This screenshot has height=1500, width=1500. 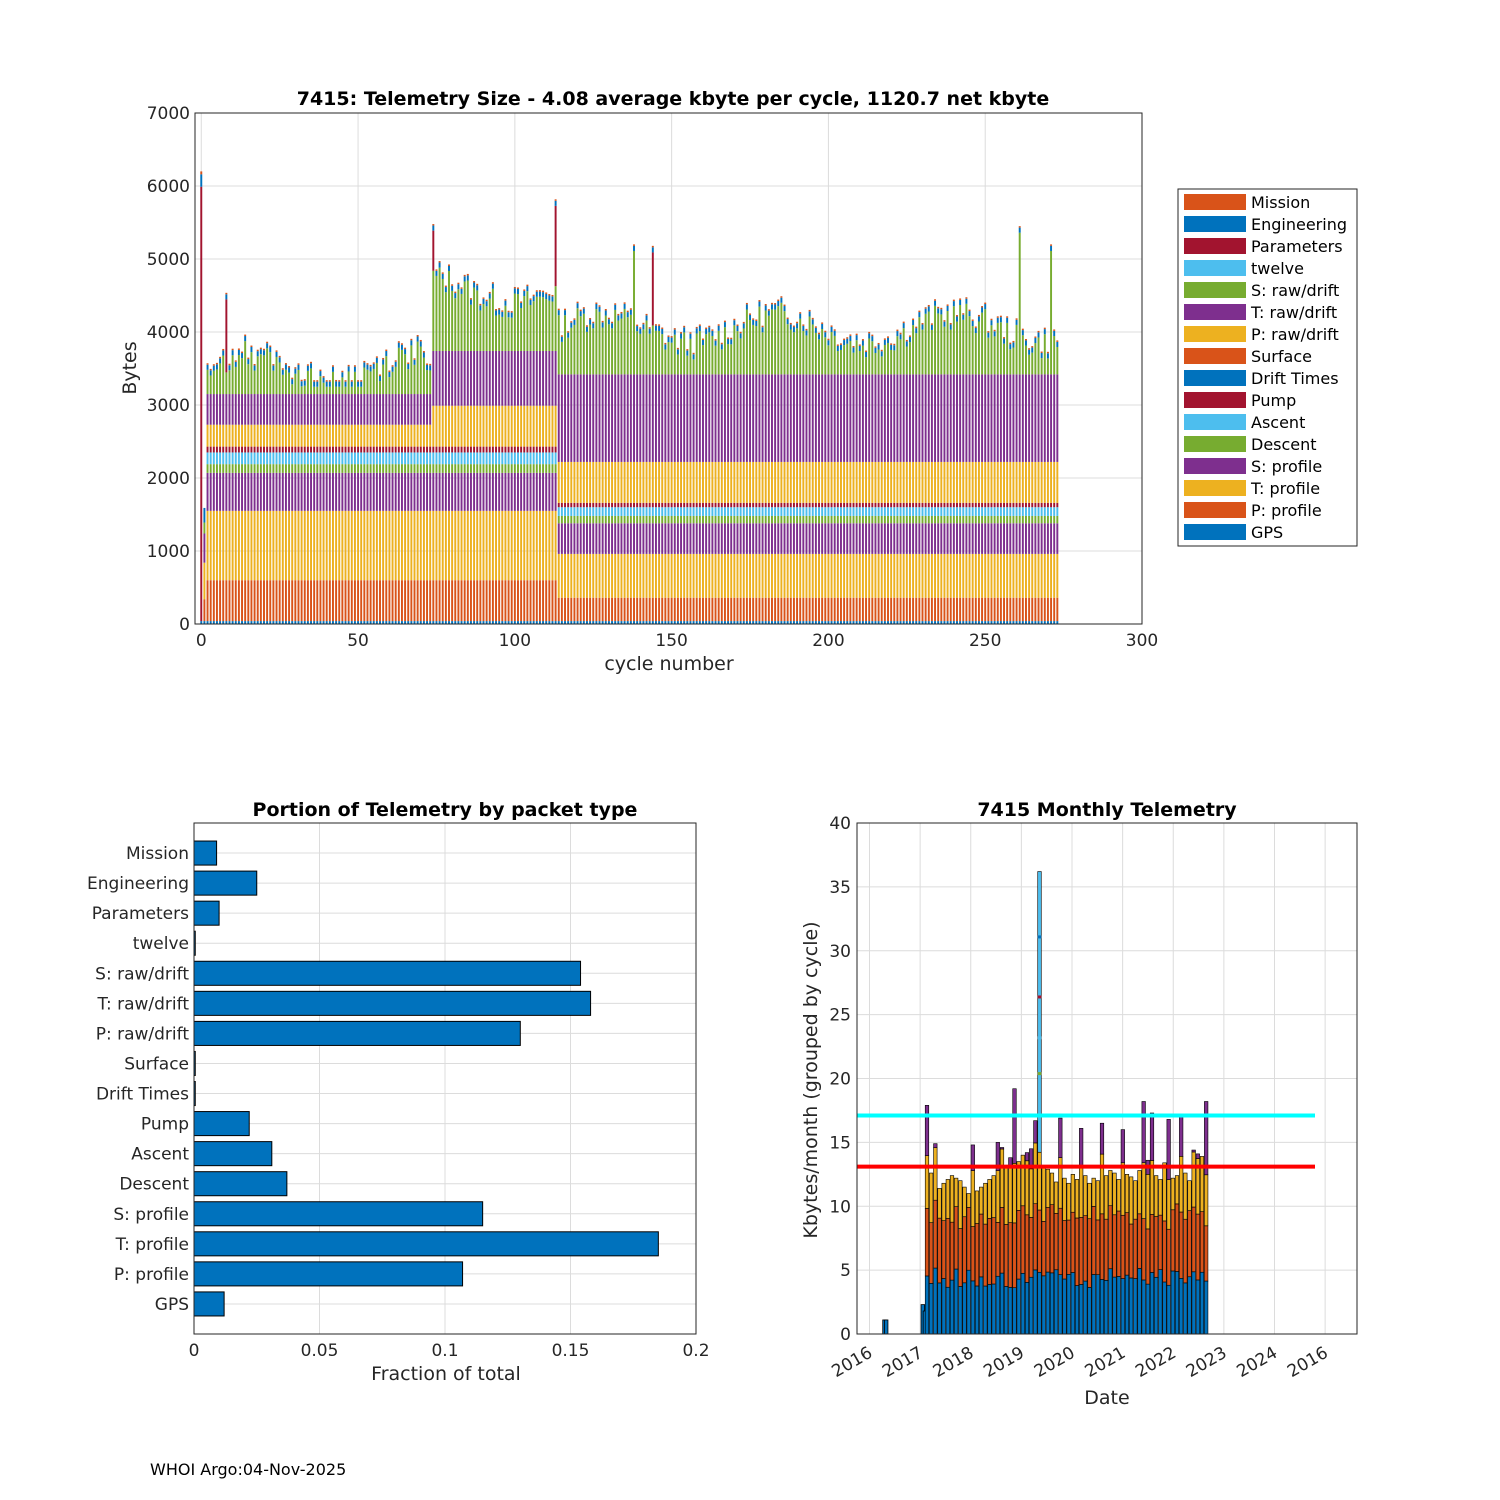 I want to click on legend-swatch-t-profile, so click(x=1215, y=488).